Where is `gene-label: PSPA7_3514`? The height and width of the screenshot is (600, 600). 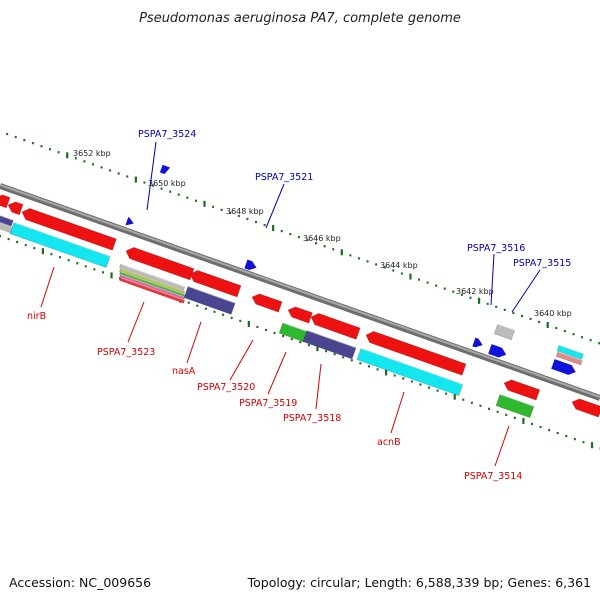
gene-label: PSPA7_3514 is located at coordinates (493, 476).